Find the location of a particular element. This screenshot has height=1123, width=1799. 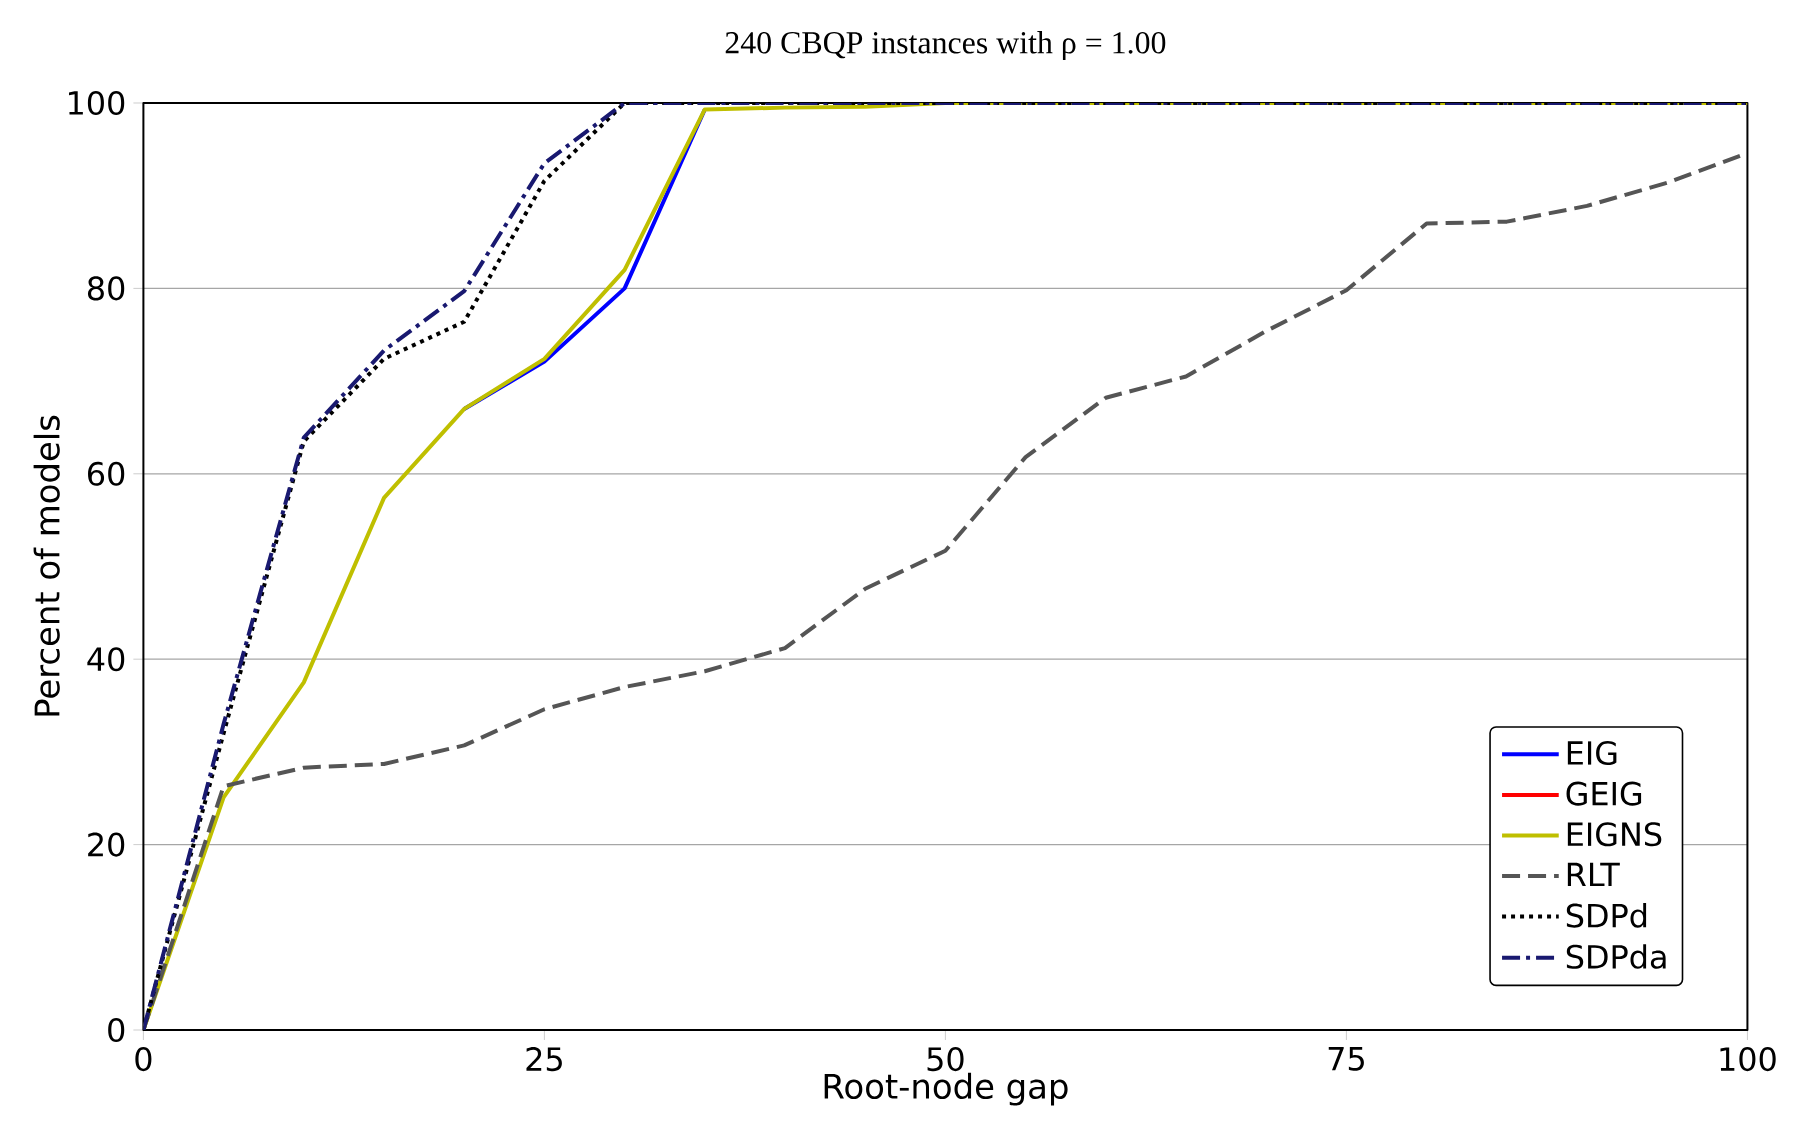

x-tick-label: 0 is located at coordinates (143, 1059).